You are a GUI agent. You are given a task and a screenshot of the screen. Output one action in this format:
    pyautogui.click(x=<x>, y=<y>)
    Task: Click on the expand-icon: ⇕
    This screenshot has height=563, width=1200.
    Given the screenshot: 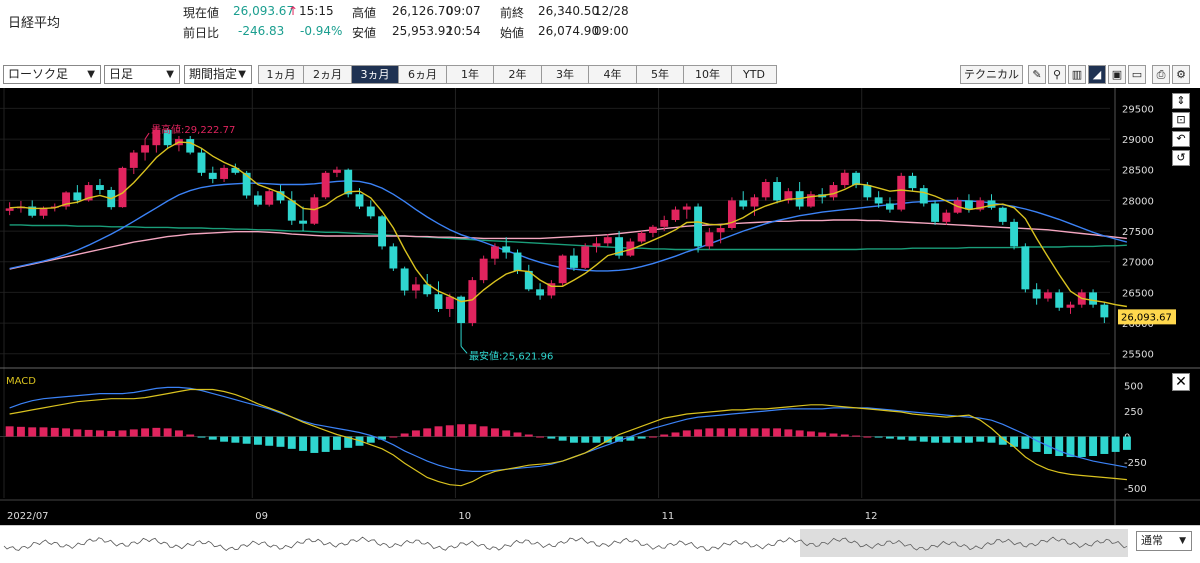 What is the action you would take?
    pyautogui.click(x=1181, y=101)
    